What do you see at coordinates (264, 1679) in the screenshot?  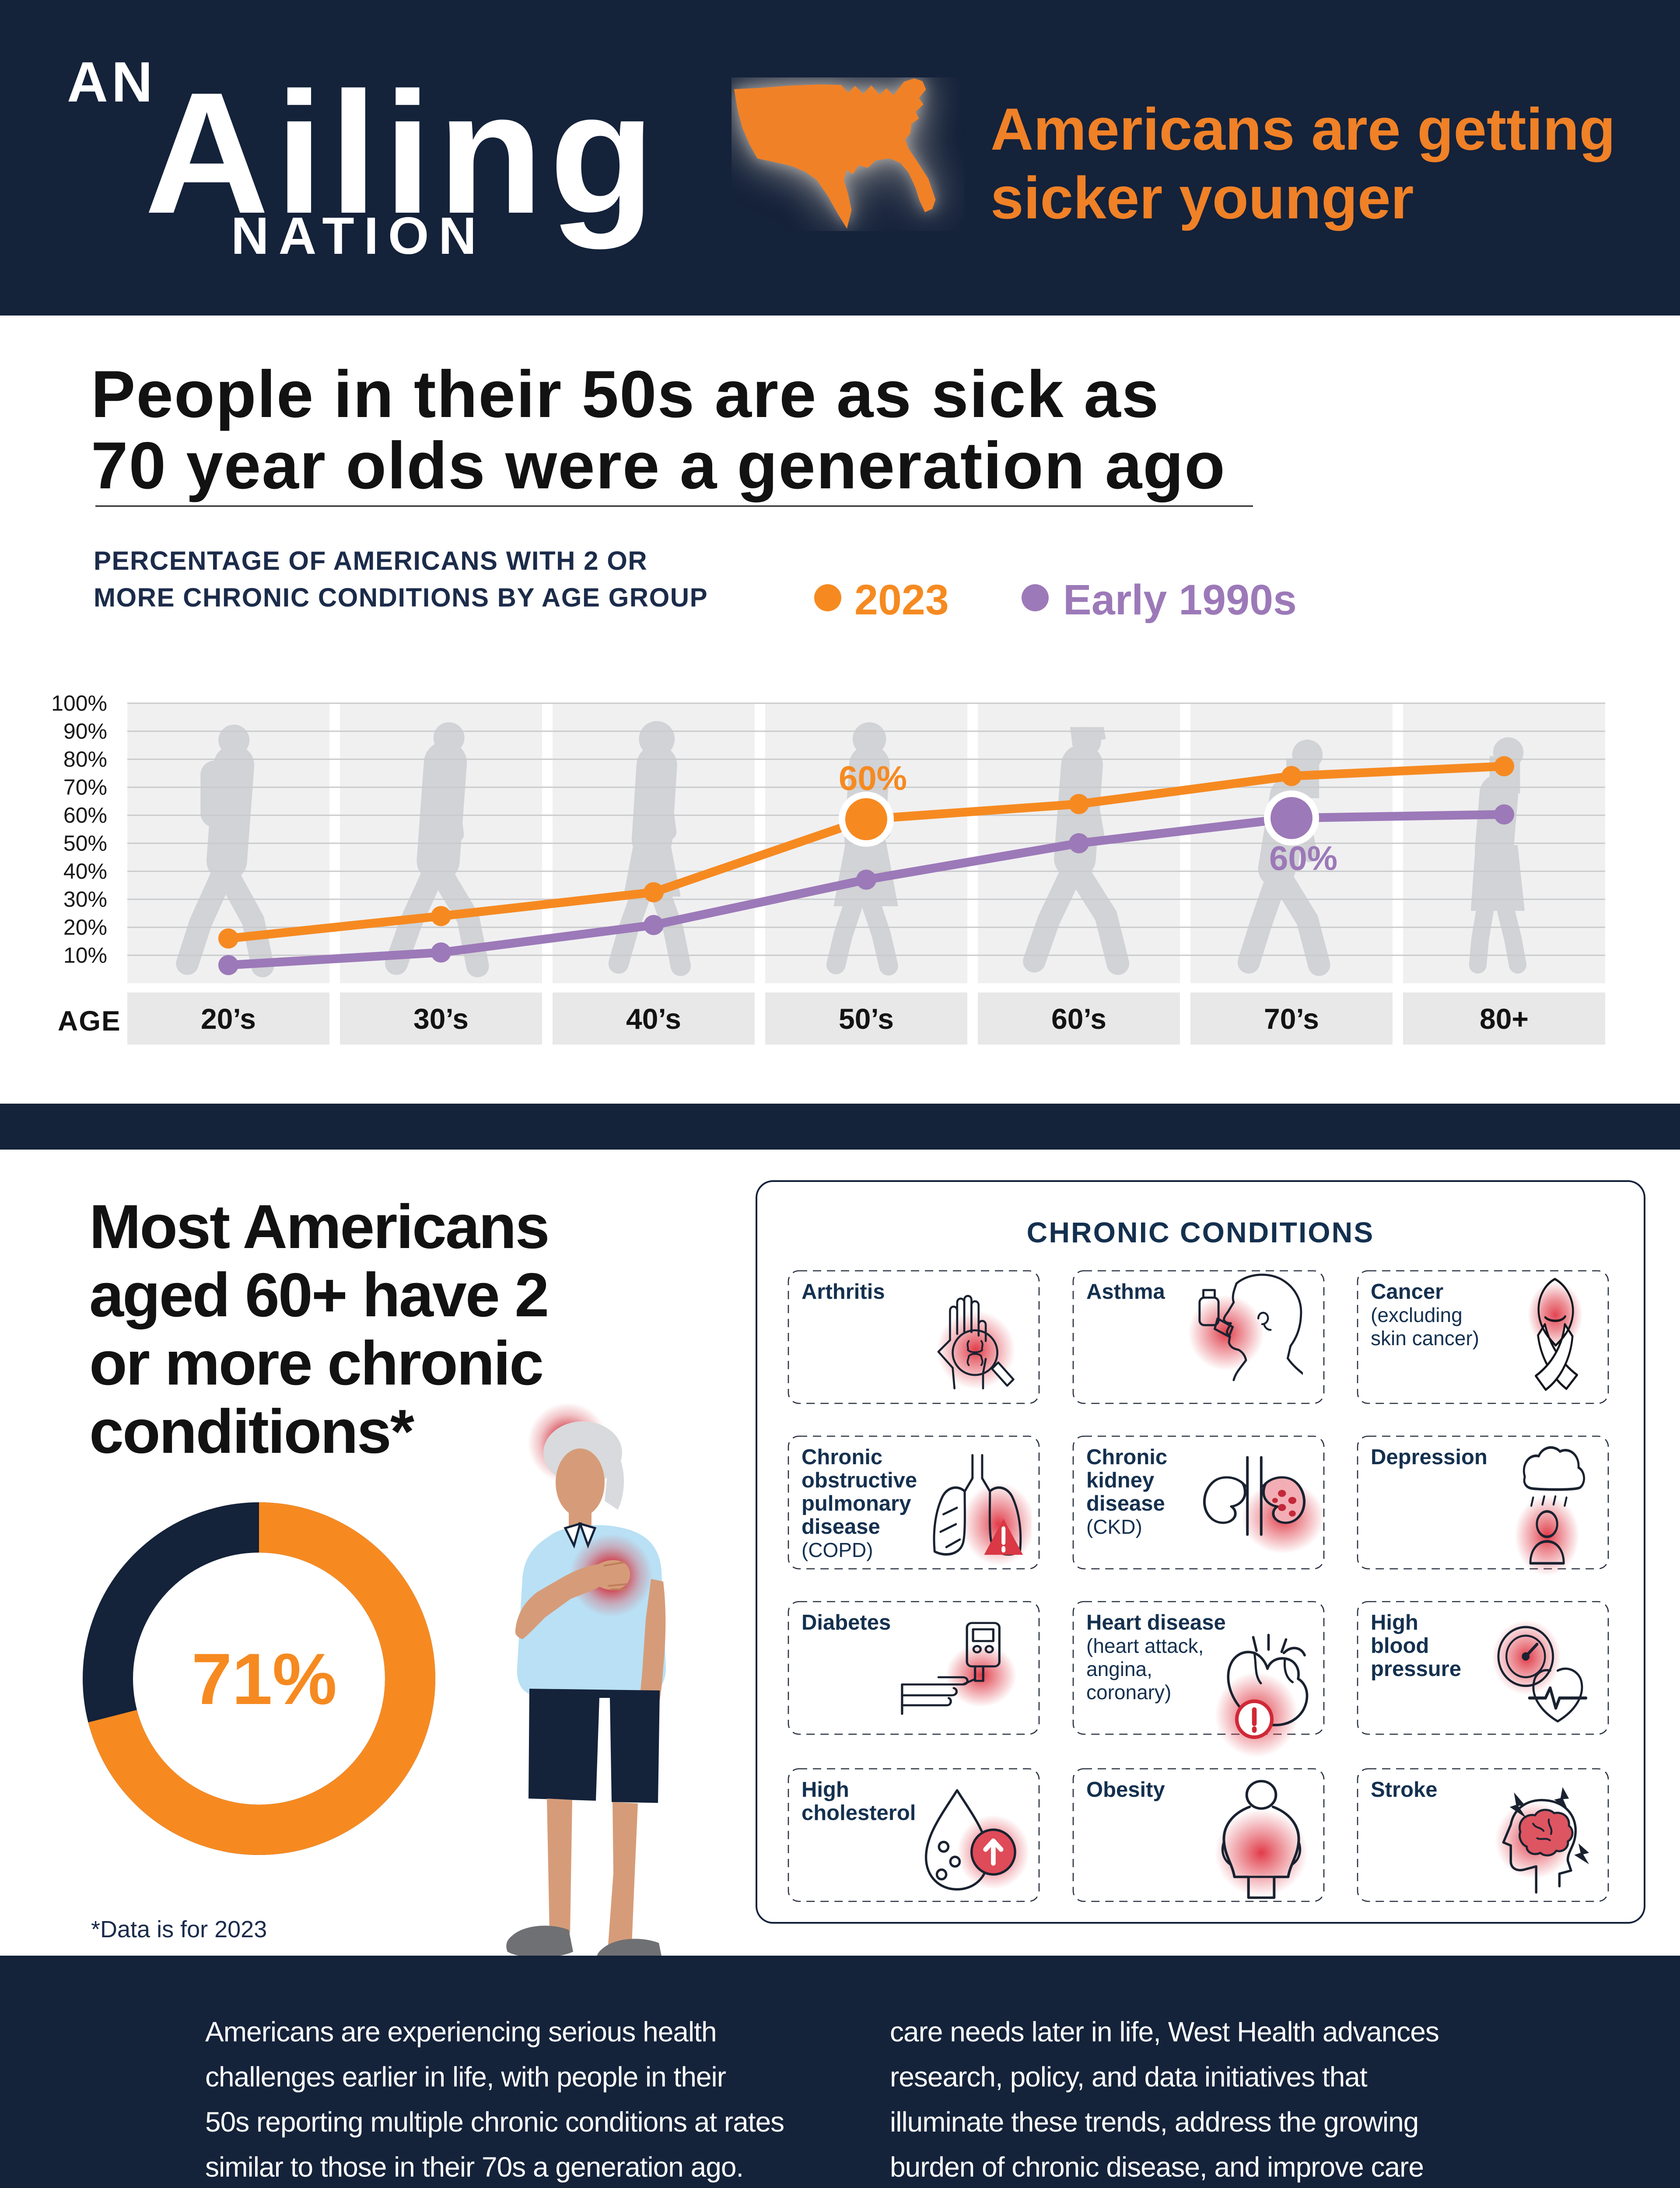 I see `svg-text: 71%` at bounding box center [264, 1679].